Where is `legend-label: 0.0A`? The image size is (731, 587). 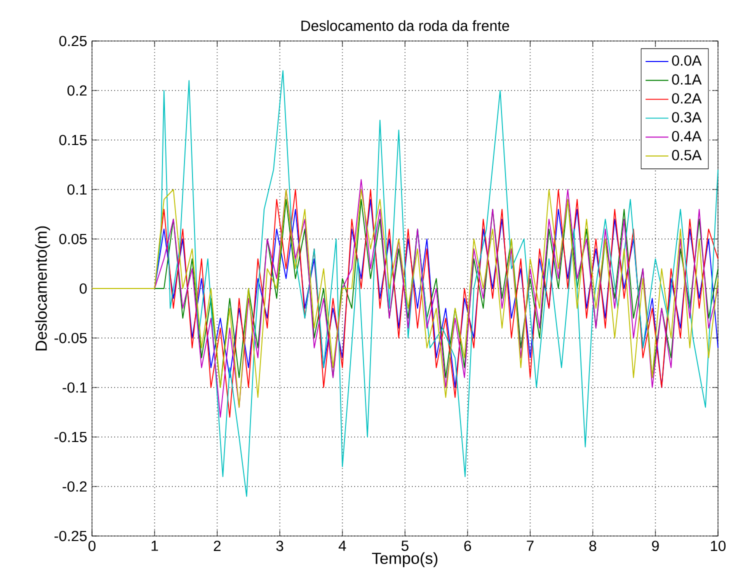 legend-label: 0.0A is located at coordinates (687, 60).